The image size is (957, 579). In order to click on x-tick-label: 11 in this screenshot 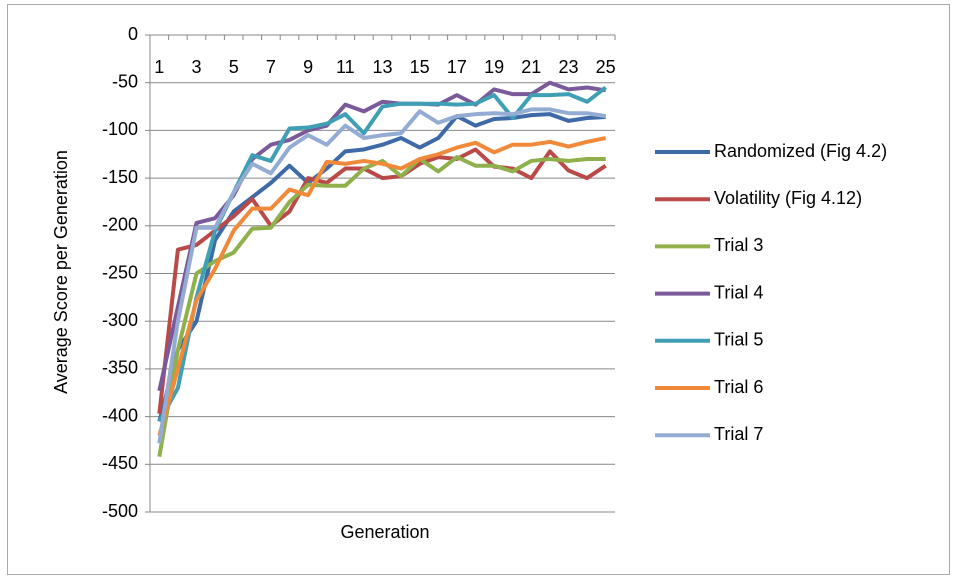, I will do `click(345, 67)`.